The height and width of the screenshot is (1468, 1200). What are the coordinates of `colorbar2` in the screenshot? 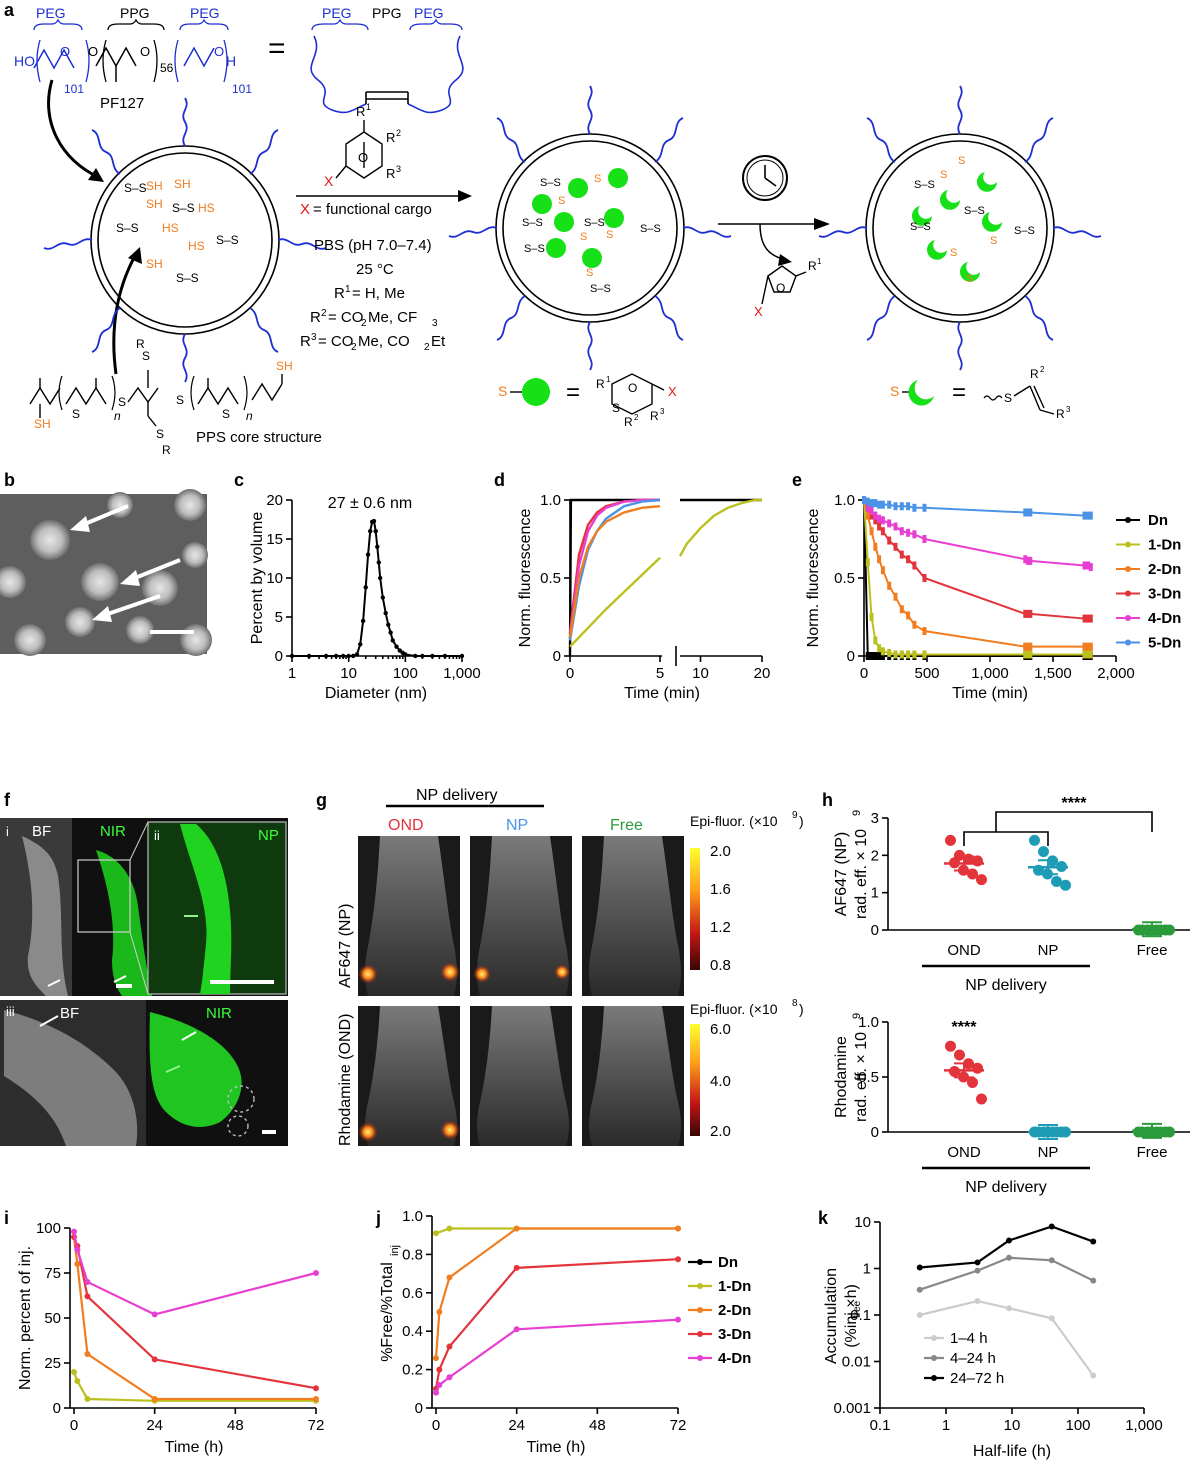 It's located at (695, 1080).